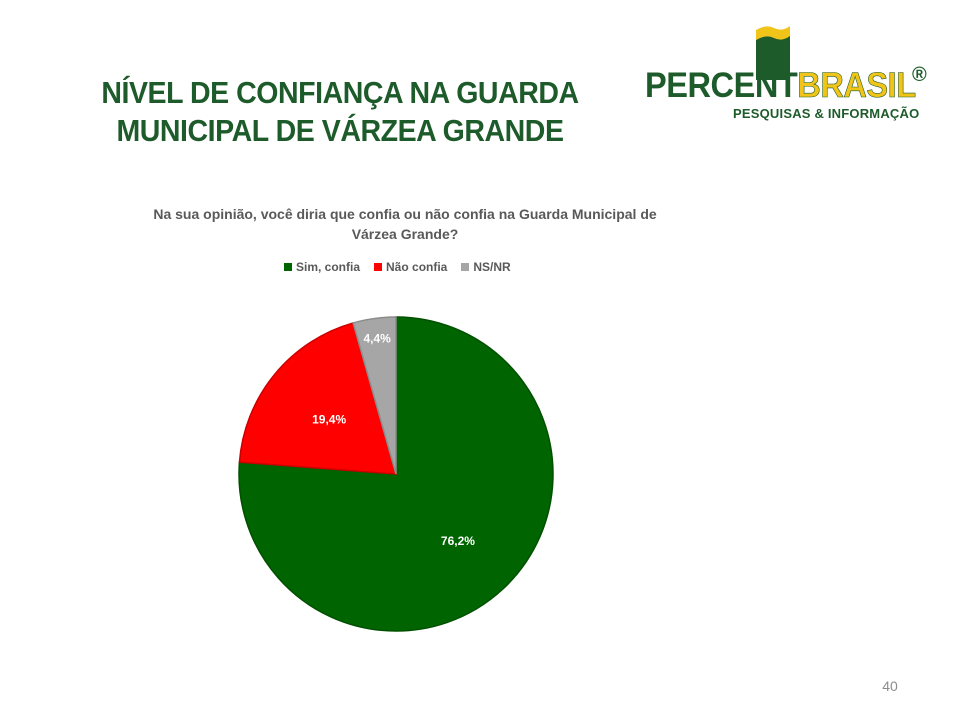  I want to click on registered-mark: ®, so click(919, 75).